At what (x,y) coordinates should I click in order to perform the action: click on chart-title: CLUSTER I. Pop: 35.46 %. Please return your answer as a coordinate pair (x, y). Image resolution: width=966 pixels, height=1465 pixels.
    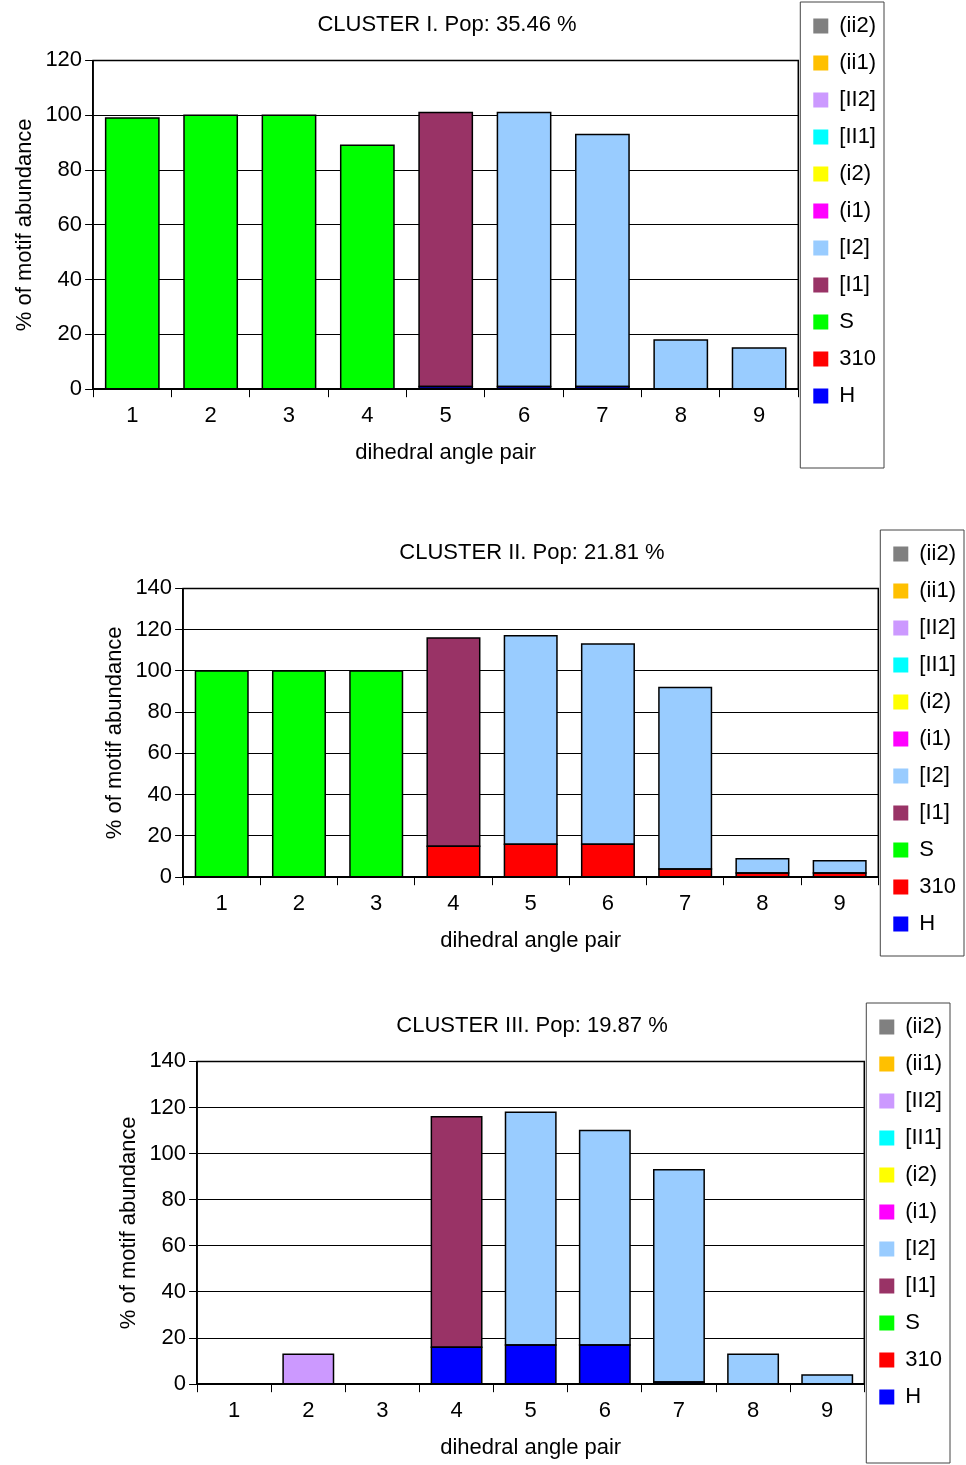
    Looking at the image, I should click on (447, 24).